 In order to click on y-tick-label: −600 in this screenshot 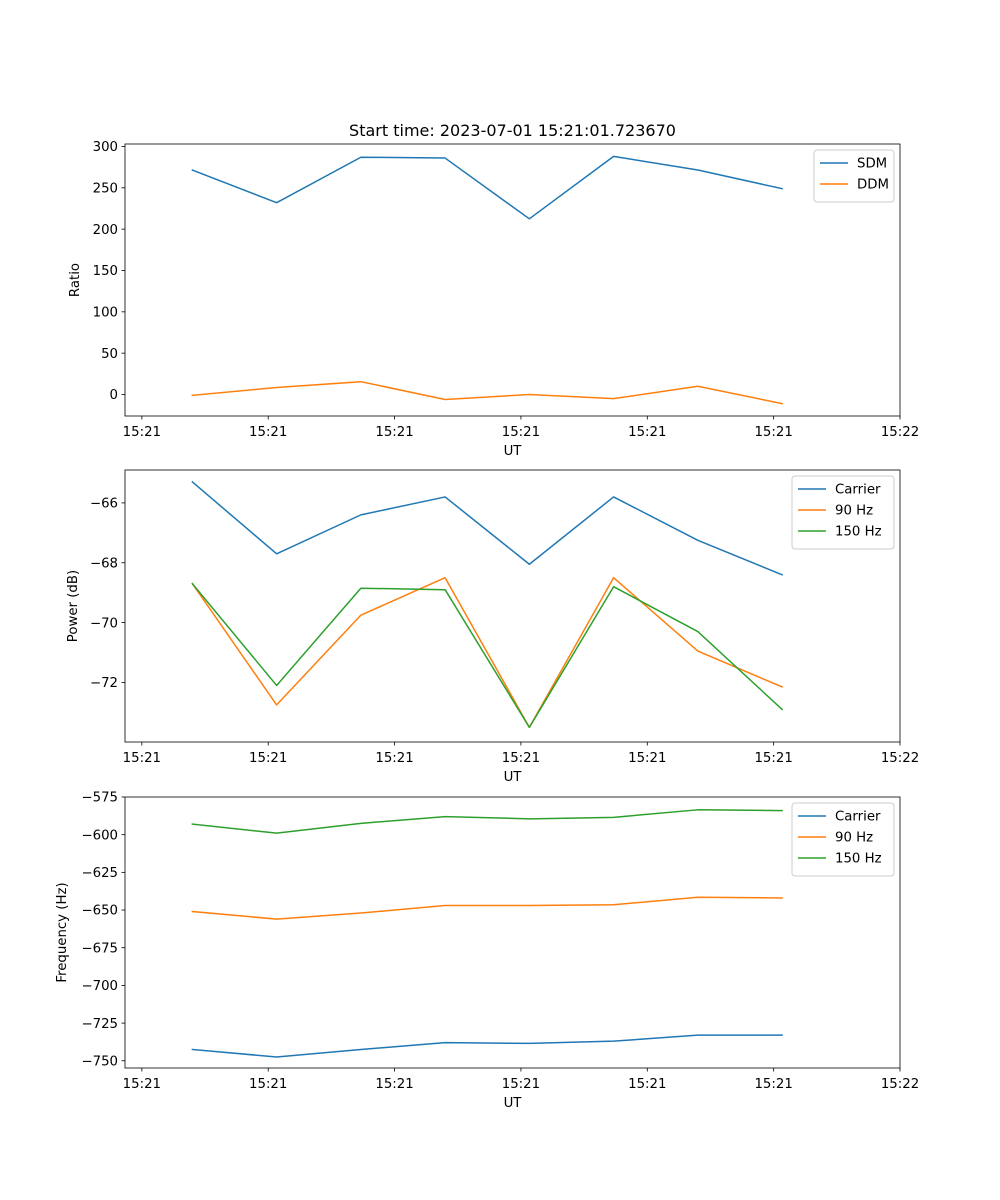, I will do `click(99, 835)`.